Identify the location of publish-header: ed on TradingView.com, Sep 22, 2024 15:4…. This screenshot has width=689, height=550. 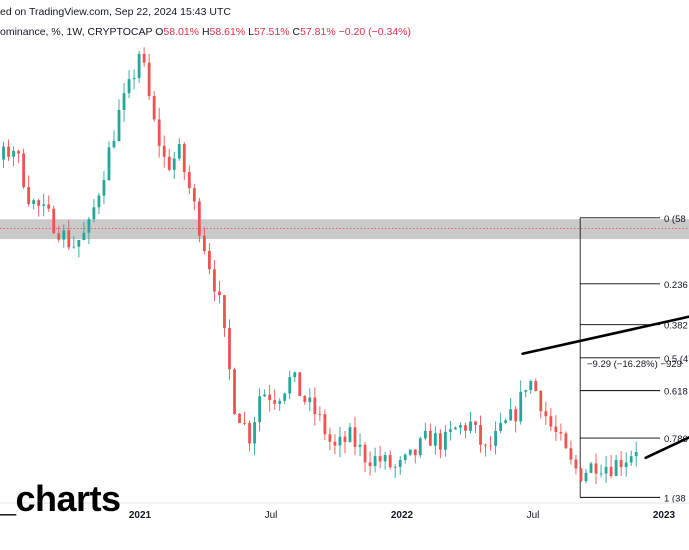
(115, 12).